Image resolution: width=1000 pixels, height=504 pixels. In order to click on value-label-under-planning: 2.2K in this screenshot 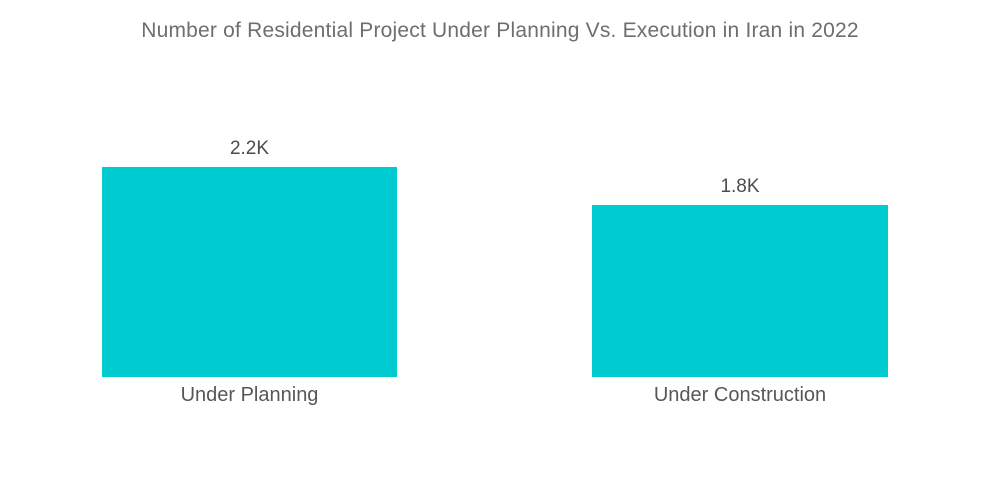, I will do `click(249, 148)`.